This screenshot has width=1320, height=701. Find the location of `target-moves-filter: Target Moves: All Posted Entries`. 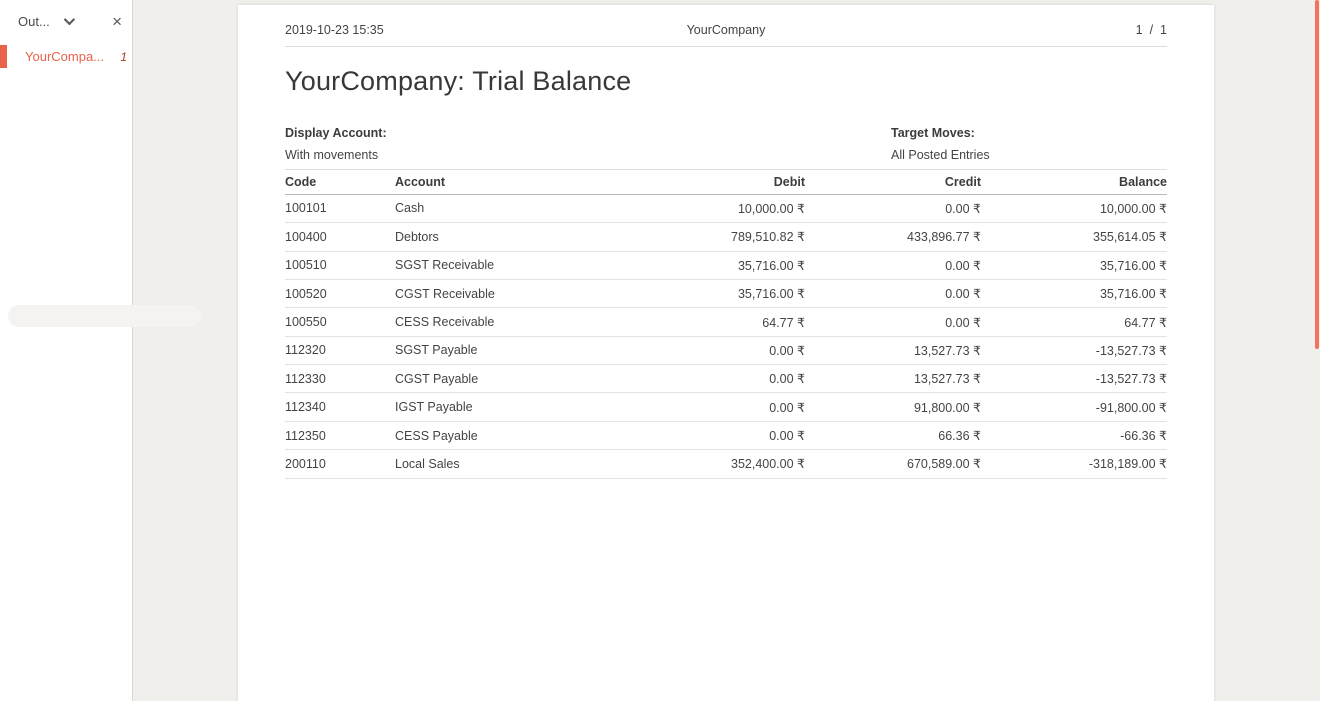

target-moves-filter: Target Moves: All Posted Entries is located at coordinates (940, 144).